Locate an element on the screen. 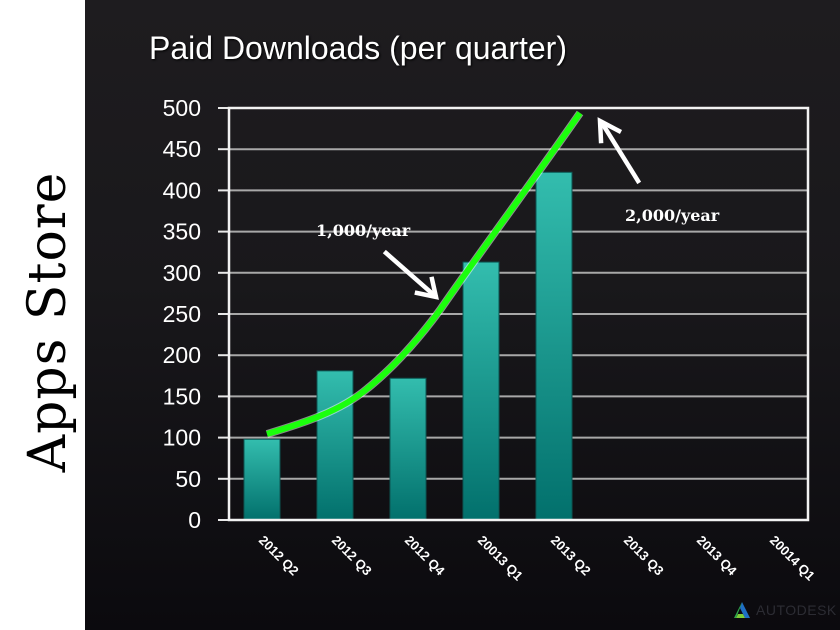 The width and height of the screenshot is (840, 630). x-tick-label: 20013 Q1 is located at coordinates (500, 558).